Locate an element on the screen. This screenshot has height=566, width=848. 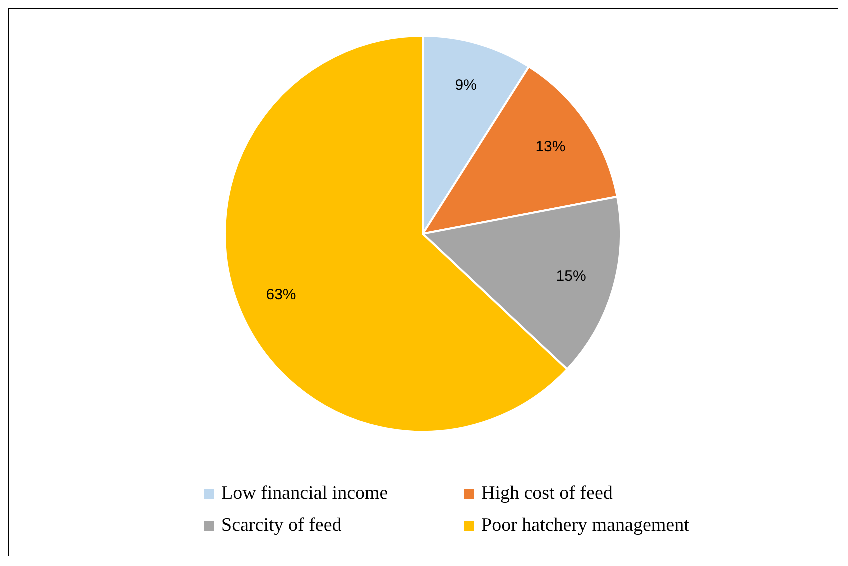
legend-label: High cost of feed is located at coordinates (547, 494).